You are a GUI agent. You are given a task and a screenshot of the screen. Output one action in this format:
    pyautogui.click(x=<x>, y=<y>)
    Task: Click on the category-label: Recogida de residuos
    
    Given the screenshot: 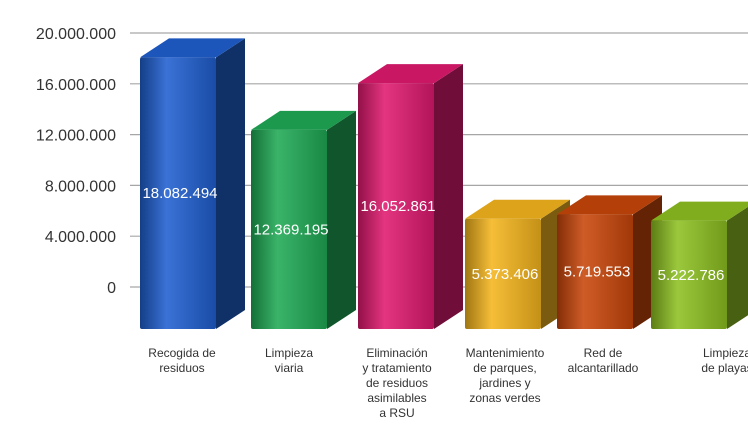 What is the action you would take?
    pyautogui.click(x=182, y=360)
    